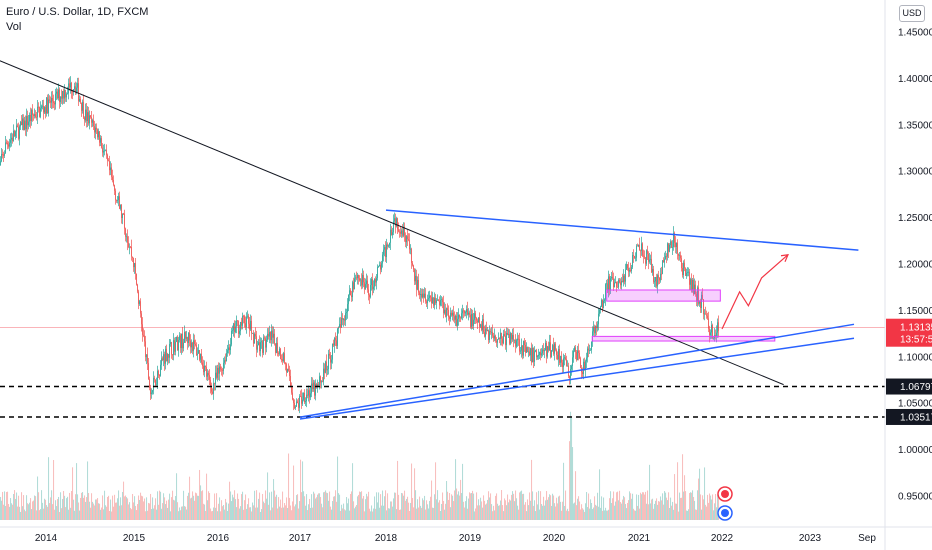 The image size is (932, 550). What do you see at coordinates (725, 494) in the screenshot?
I see `economic-event-icon` at bounding box center [725, 494].